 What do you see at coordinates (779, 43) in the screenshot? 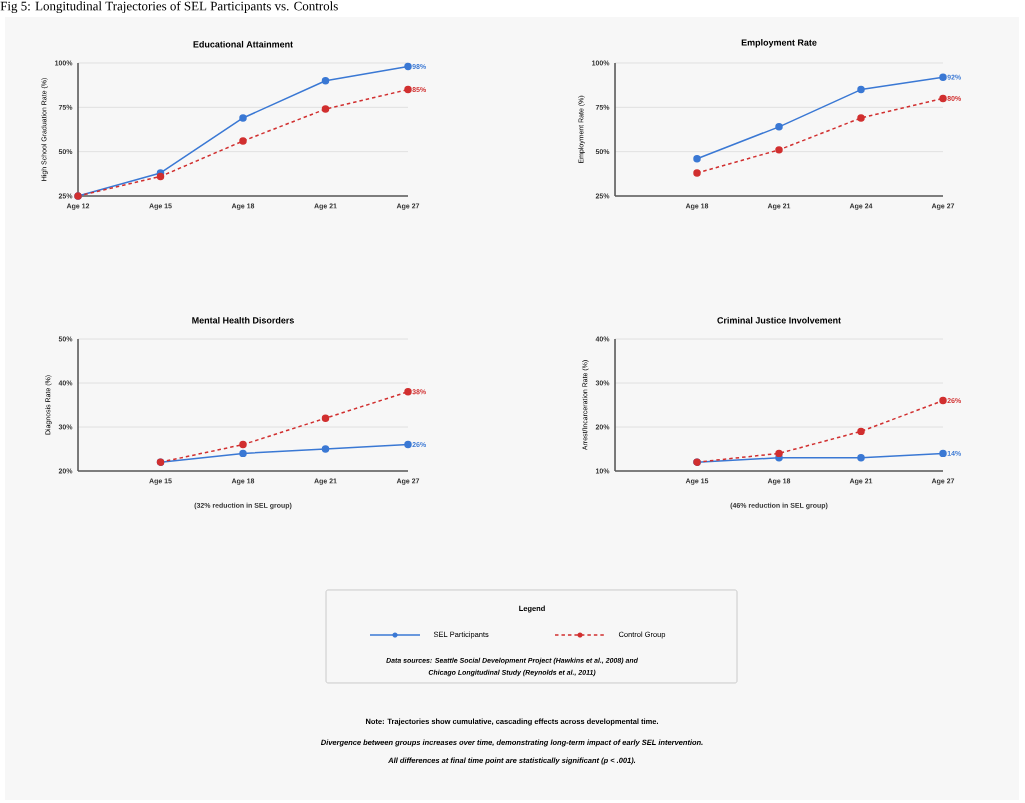
I see `chart-title: Employment Rate` at bounding box center [779, 43].